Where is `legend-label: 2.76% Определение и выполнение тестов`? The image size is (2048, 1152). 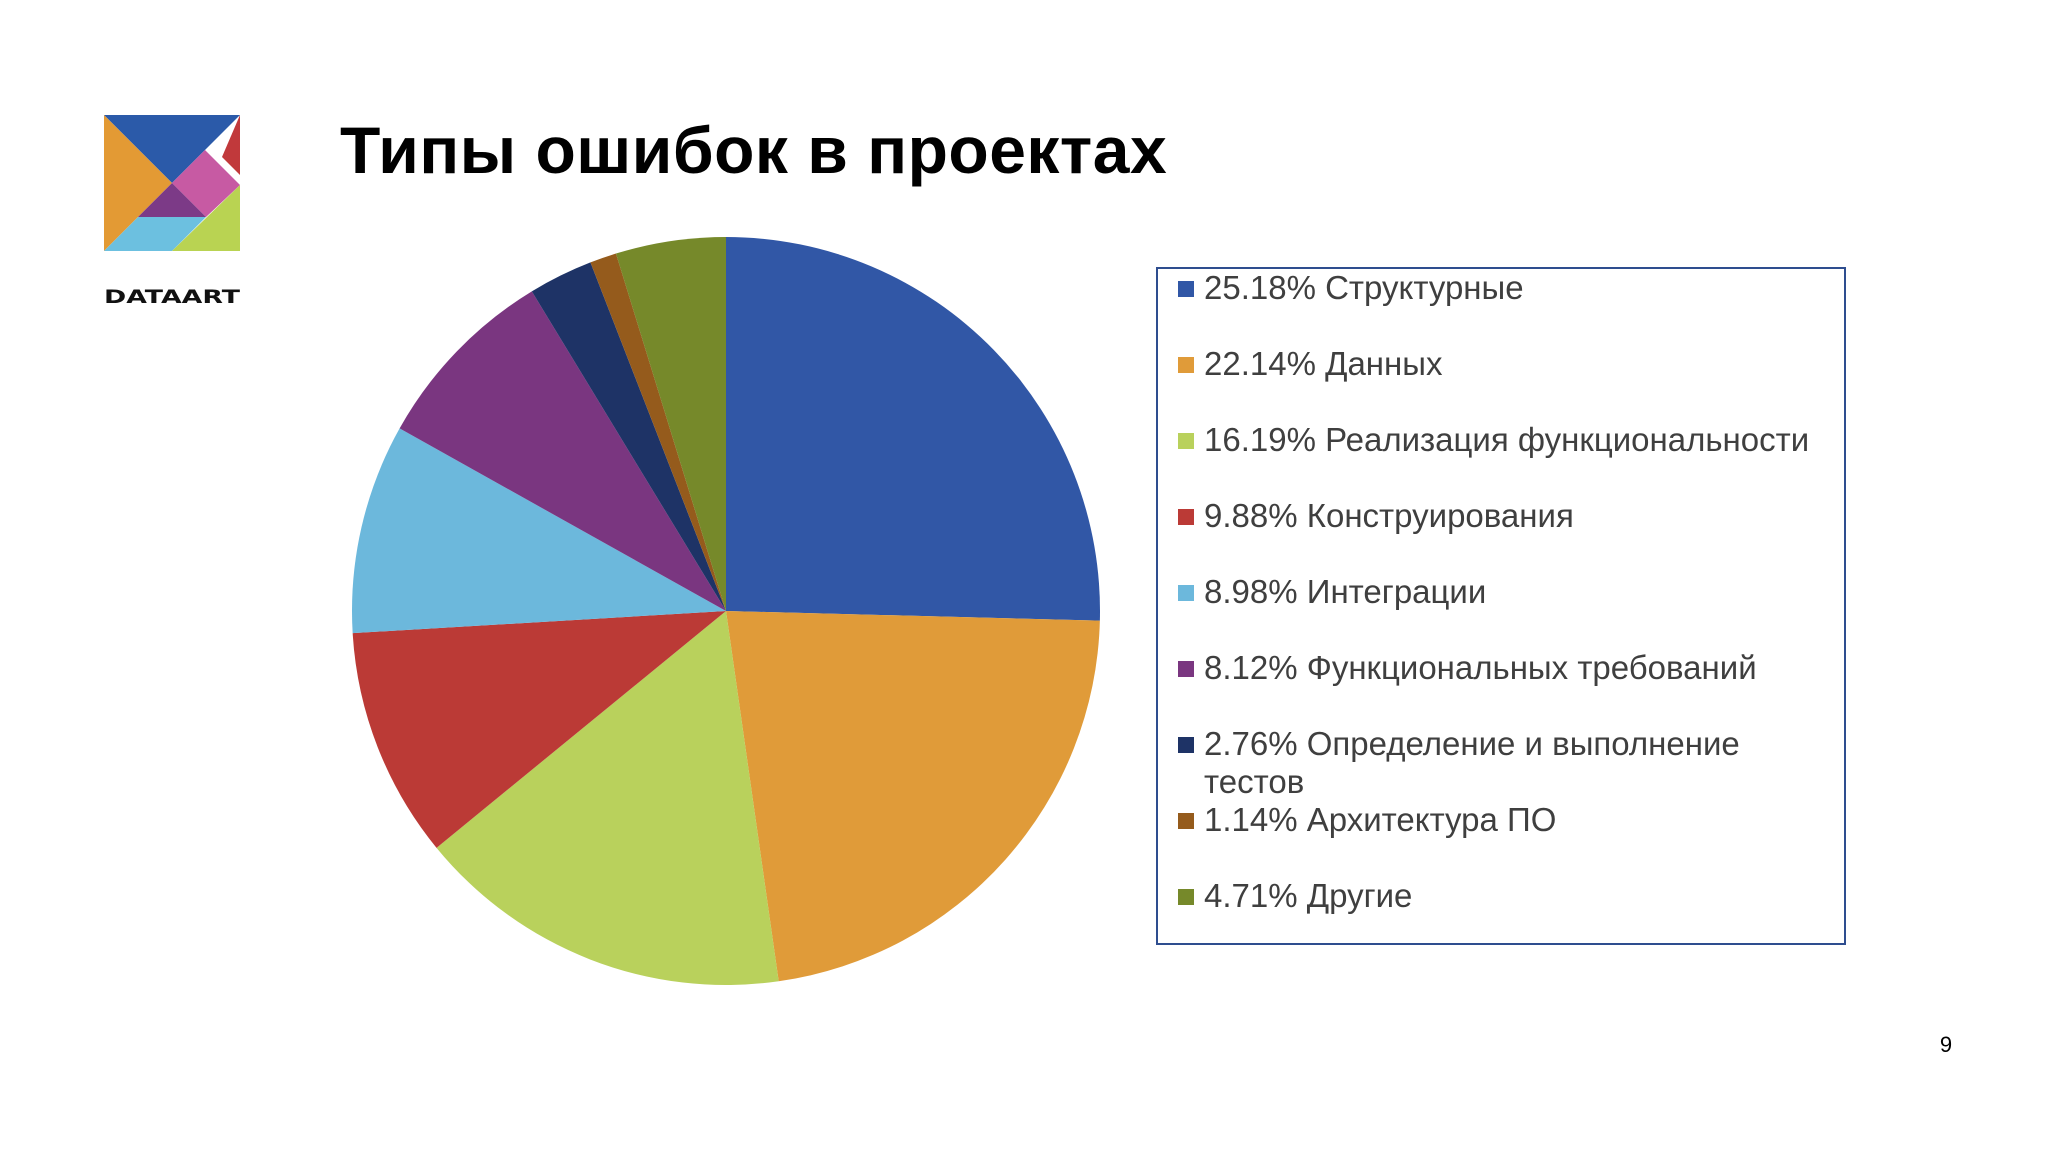 legend-label: 2.76% Определение и выполнение тестов is located at coordinates (1472, 762).